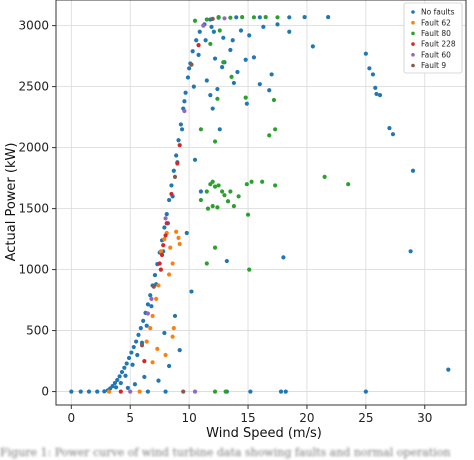 The height and width of the screenshot is (460, 474). I want to click on x-tick-label: 0, so click(71, 418).